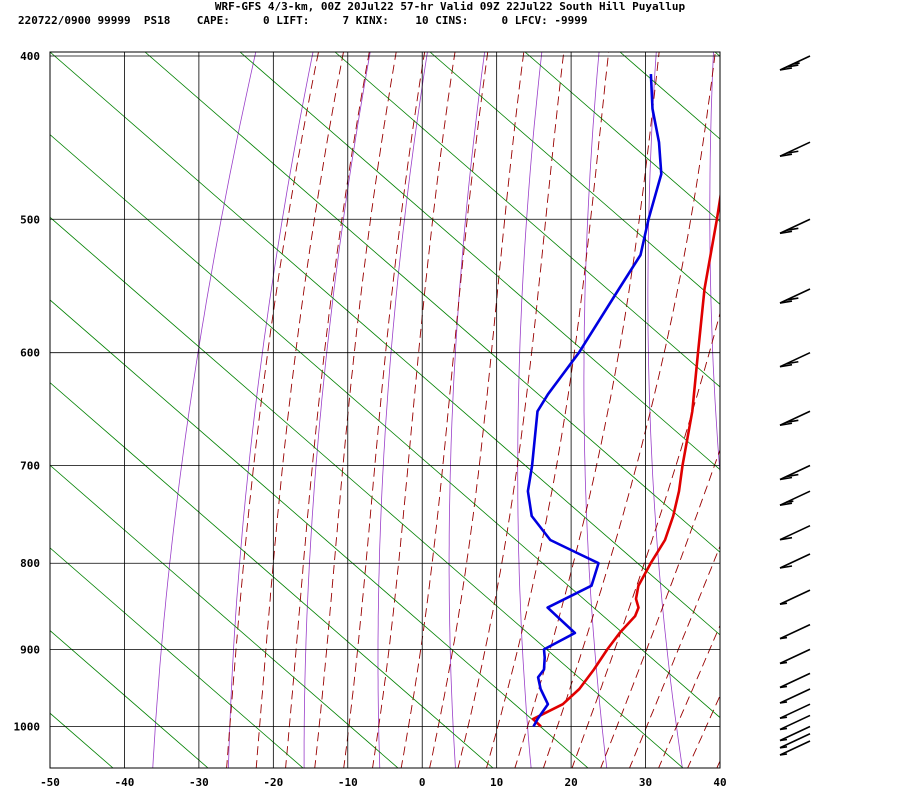 Image resolution: width=900 pixels, height=800 pixels. I want to click on x-tick-label: 30, so click(645, 782).